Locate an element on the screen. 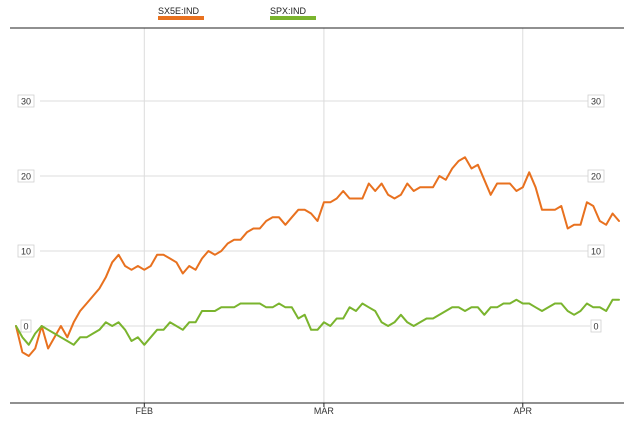 Image resolution: width=634 pixels, height=421 pixels. series-line-spx-ind is located at coordinates (317, 322).